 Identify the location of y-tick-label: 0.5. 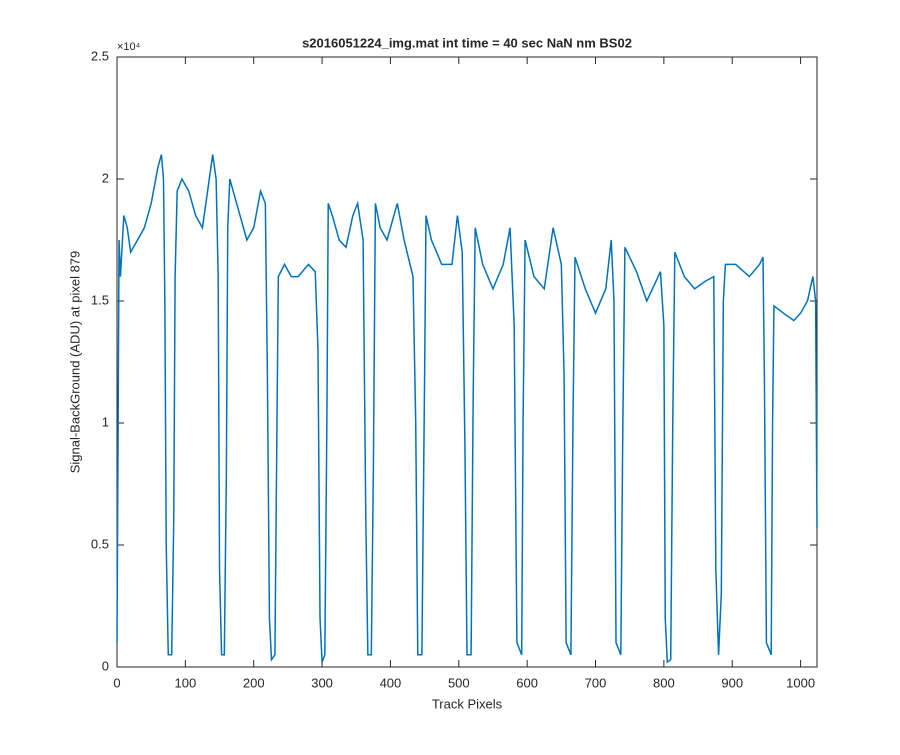
(100, 543).